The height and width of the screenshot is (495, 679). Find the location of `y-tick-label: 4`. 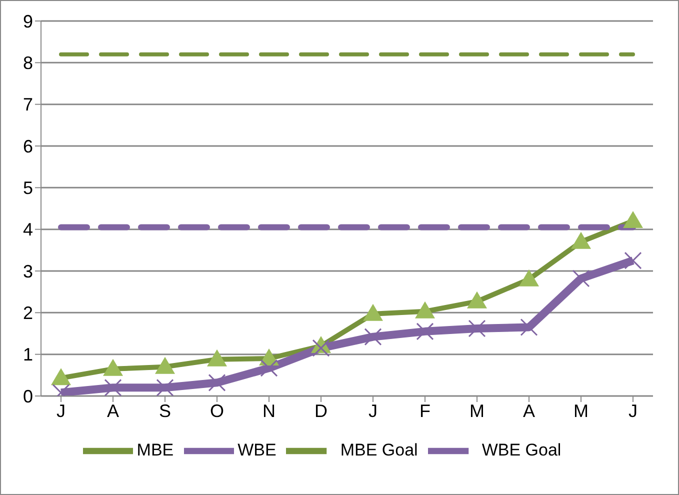

y-tick-label: 4 is located at coordinates (27, 230).